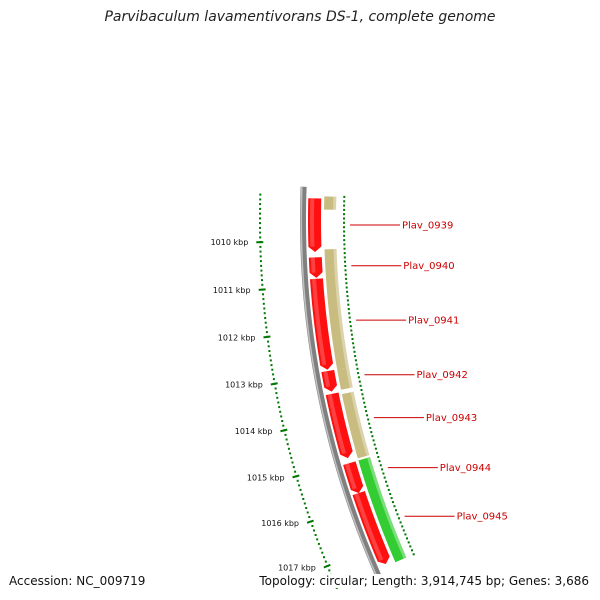 Image resolution: width=600 pixels, height=600 pixels. I want to click on gene-label-Plav_0940: Plav_0940, so click(428, 266).